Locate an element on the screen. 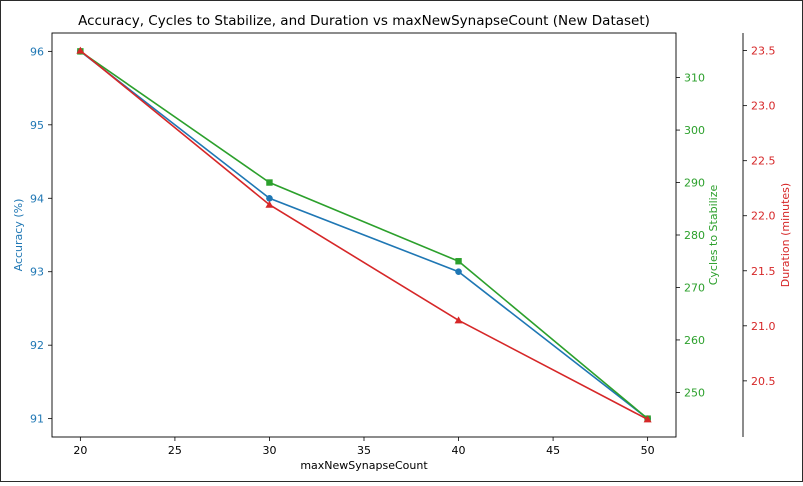 This screenshot has height=486, width=803. x-tick-label: 45 is located at coordinates (553, 450).